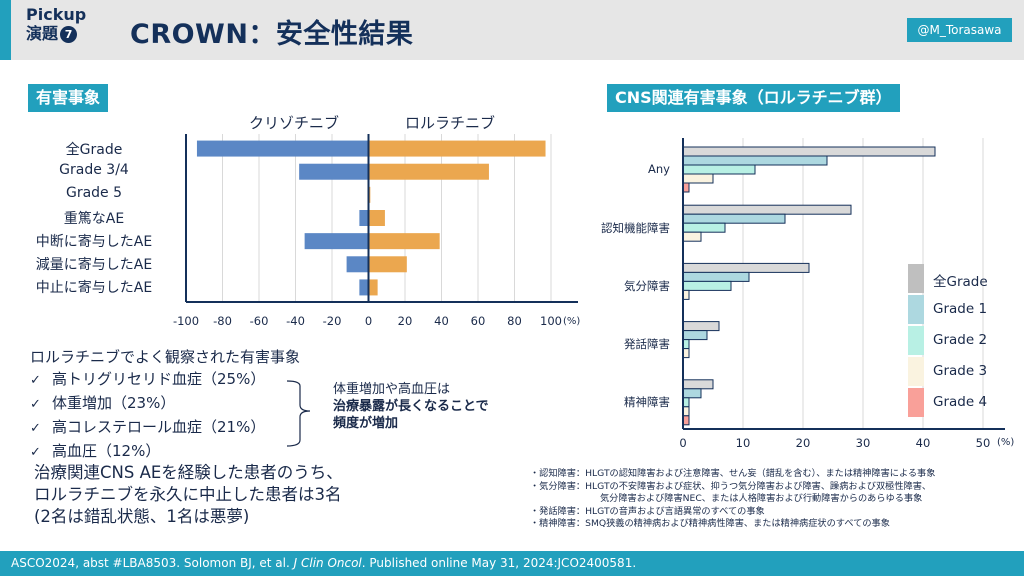 This screenshot has width=1024, height=576. I want to click on legend-item: Grade 4, so click(963, 403).